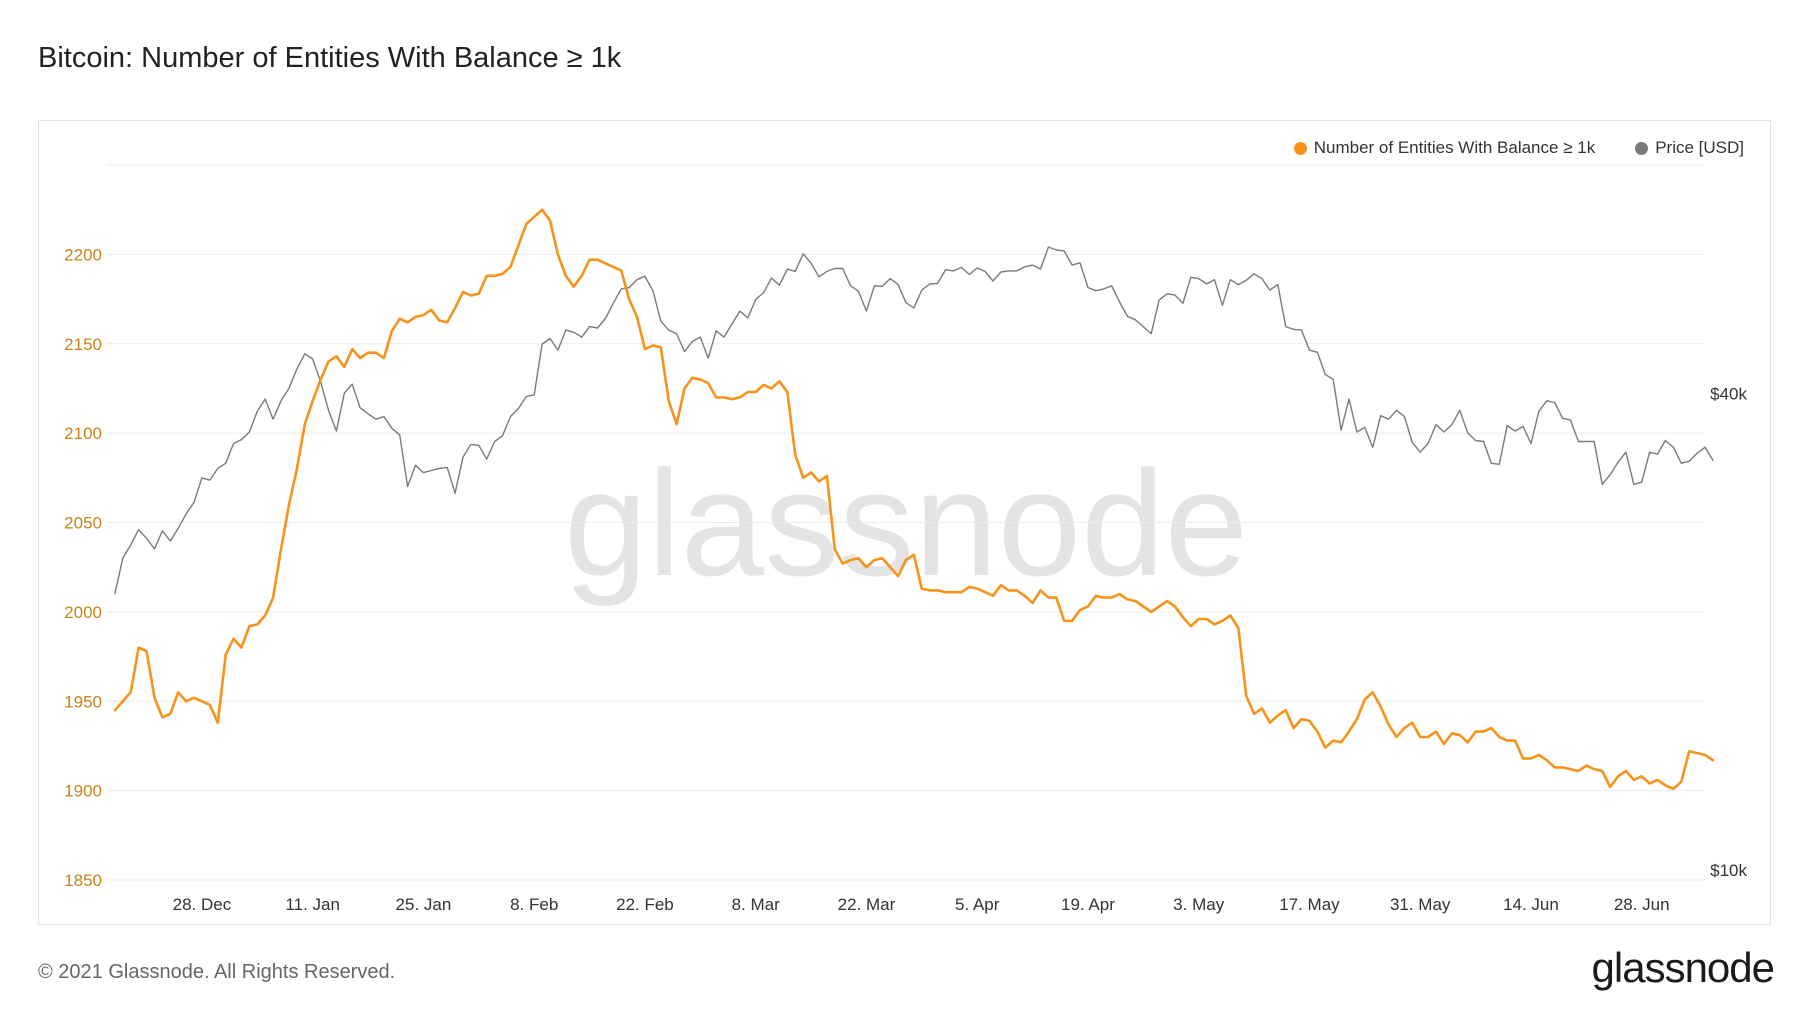 The height and width of the screenshot is (1013, 1800). What do you see at coordinates (202, 904) in the screenshot?
I see `x-tick-label-0: 28. Dec` at bounding box center [202, 904].